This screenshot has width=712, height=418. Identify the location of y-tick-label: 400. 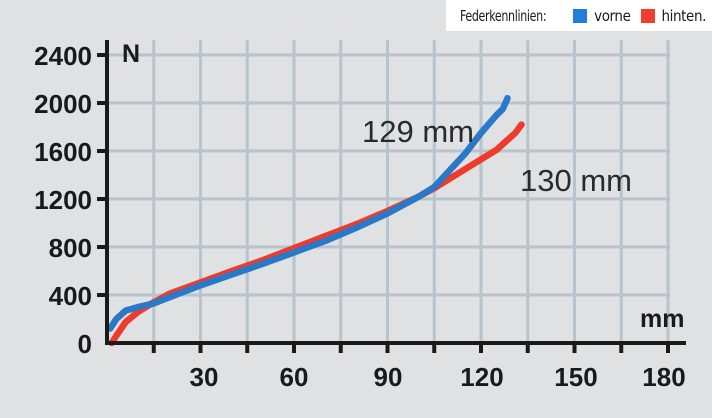
(70, 296).